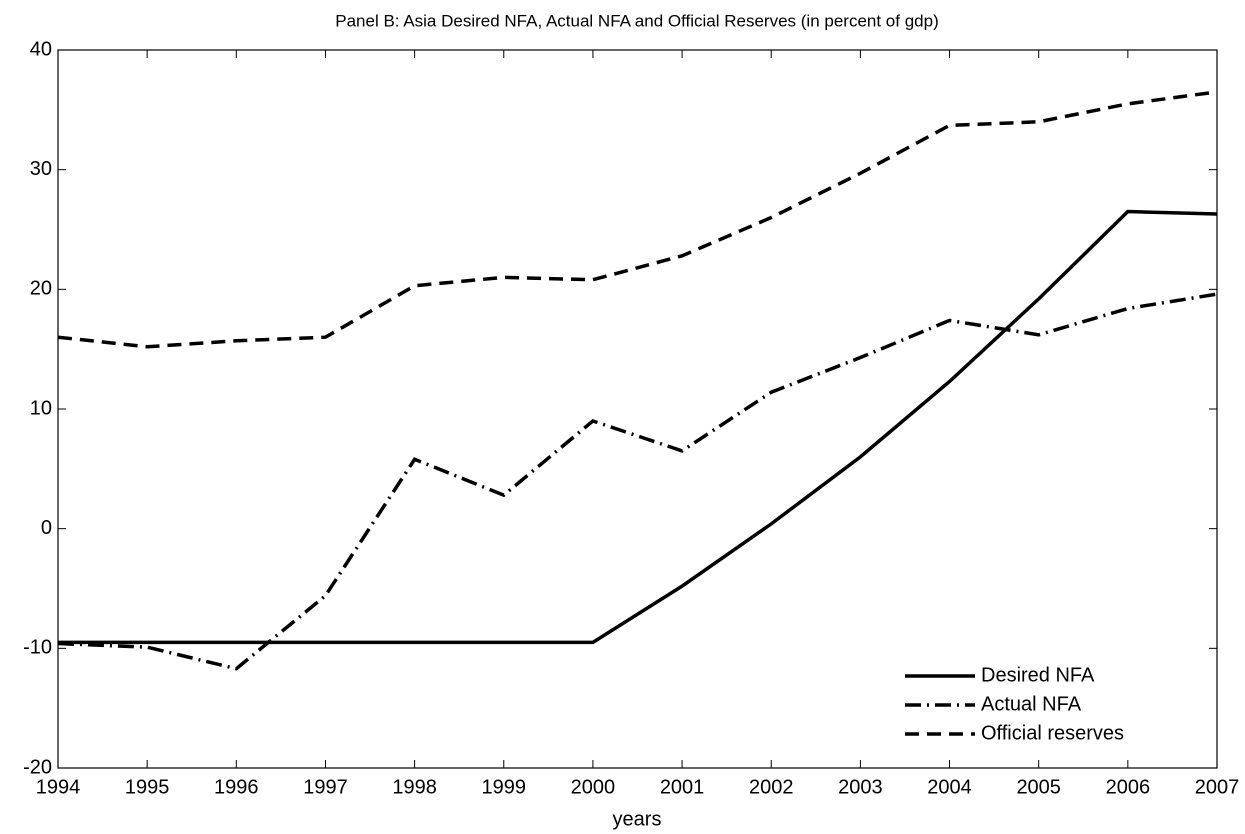 This screenshot has width=1245, height=834. I want to click on y-tick-label: 40, so click(41, 49).